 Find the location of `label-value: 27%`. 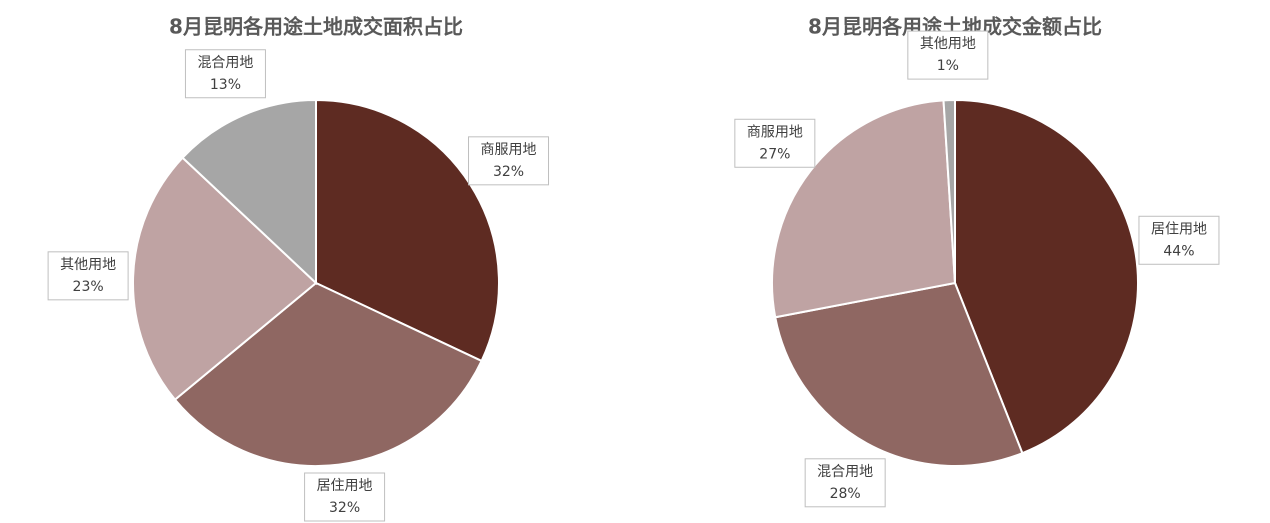

label-value: 27% is located at coordinates (774, 154).